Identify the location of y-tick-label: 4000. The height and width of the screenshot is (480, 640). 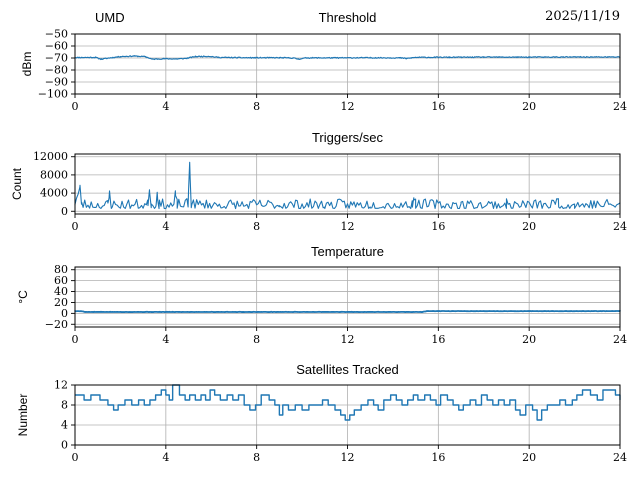
(54, 193).